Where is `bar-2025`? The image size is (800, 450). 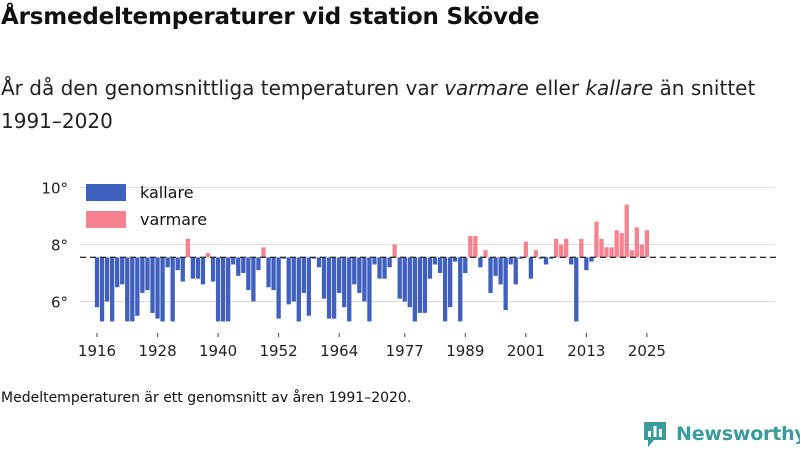
bar-2025 is located at coordinates (647, 244).